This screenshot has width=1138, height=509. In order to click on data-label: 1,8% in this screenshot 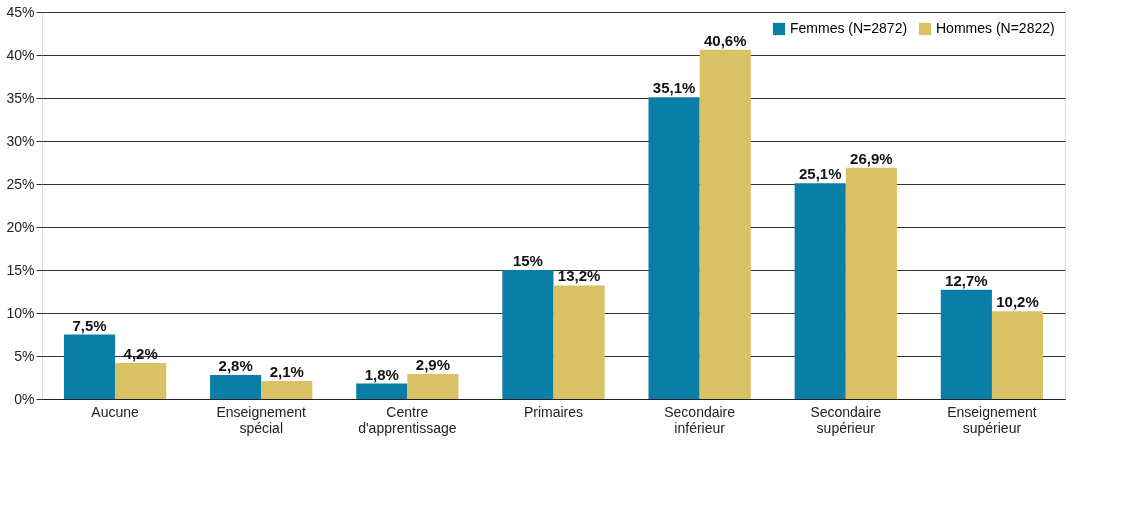, I will do `click(381, 374)`.